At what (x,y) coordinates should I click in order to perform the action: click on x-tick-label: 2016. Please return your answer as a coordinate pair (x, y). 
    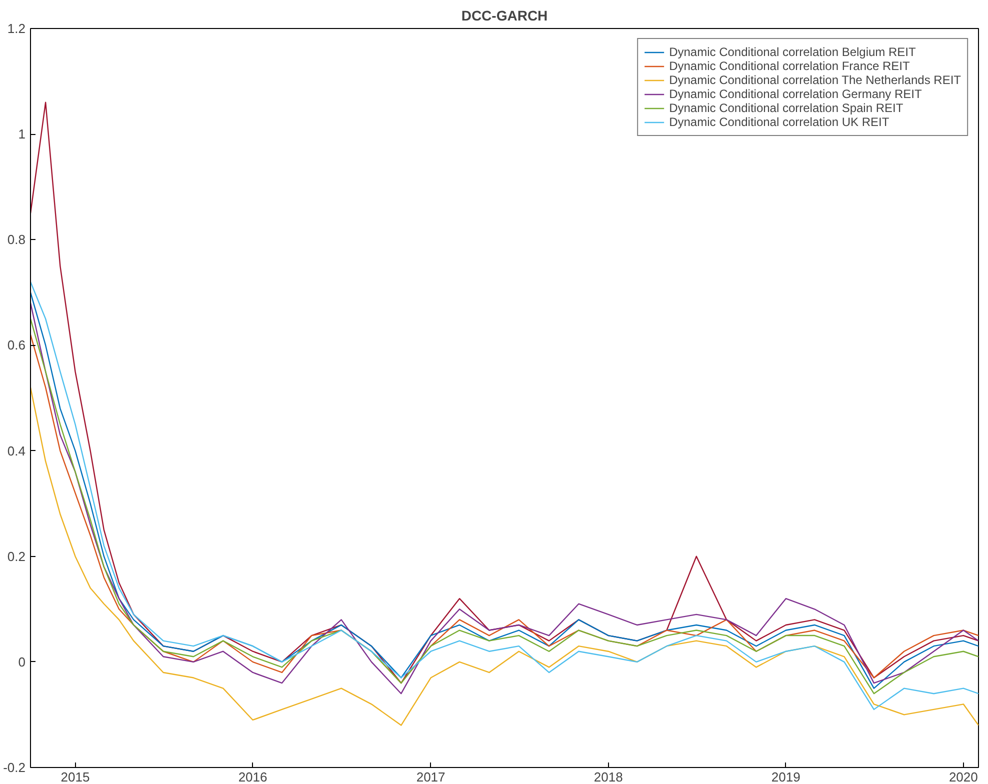
    Looking at the image, I should click on (253, 777).